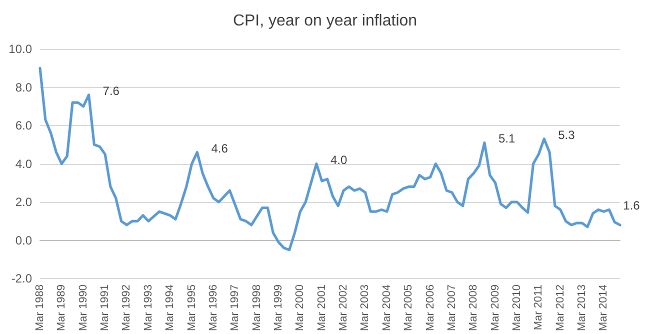 The height and width of the screenshot is (334, 650). What do you see at coordinates (23, 87) in the screenshot?
I see `y-tick-label: 8.0` at bounding box center [23, 87].